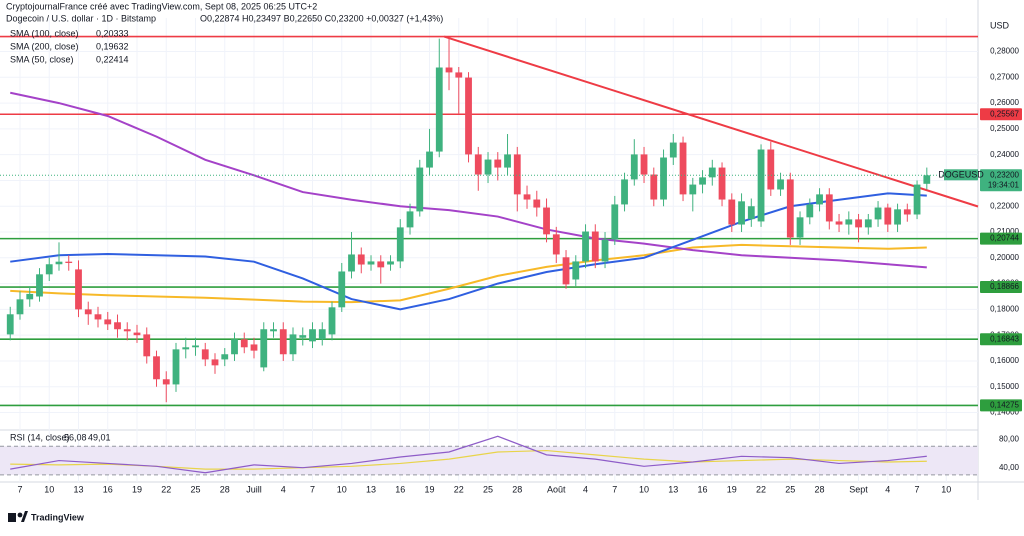 The image size is (1024, 536). I want to click on y-tick-label: 0,25000, so click(1004, 128).